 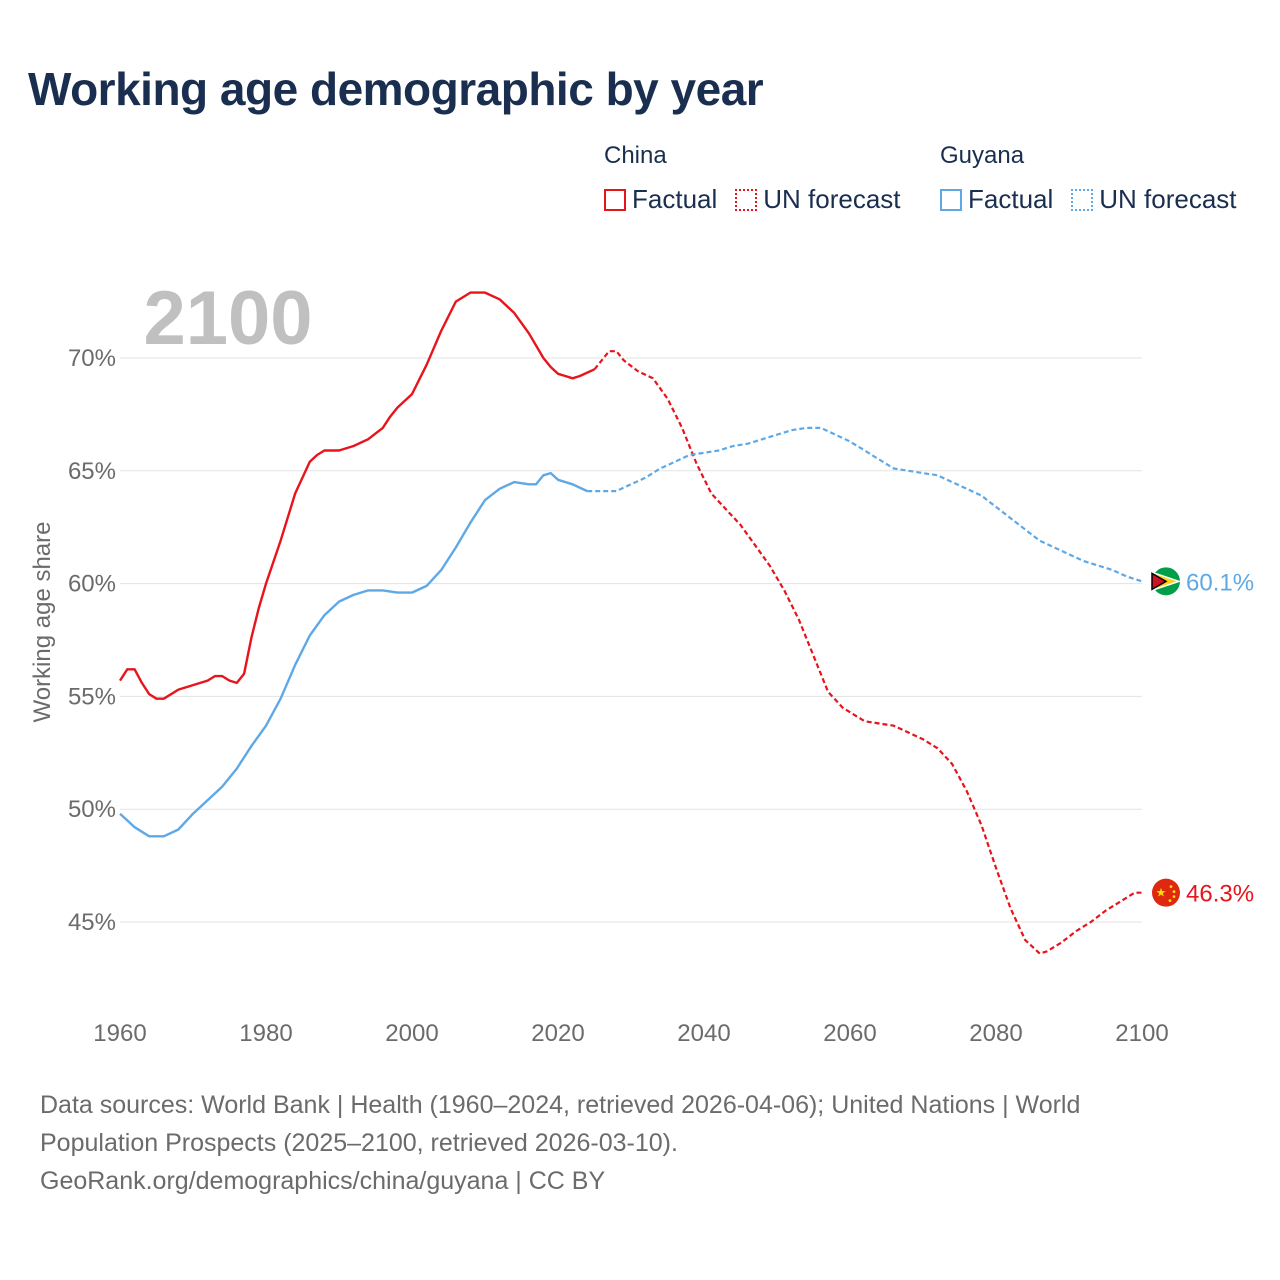 I want to click on legend-guyana-forecast: UN forecast, so click(x=1154, y=199).